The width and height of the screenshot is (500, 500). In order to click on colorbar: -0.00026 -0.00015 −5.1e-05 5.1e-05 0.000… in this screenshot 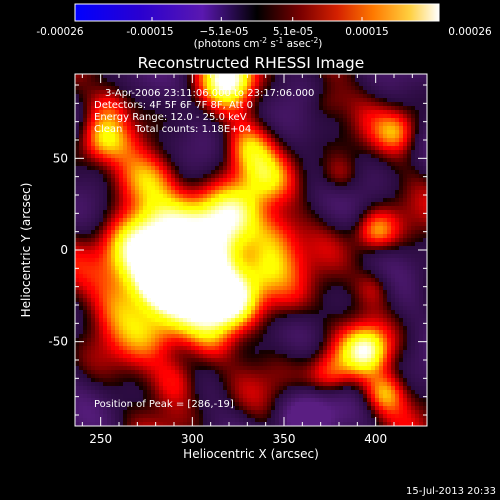, I will do `click(264, 26)`.